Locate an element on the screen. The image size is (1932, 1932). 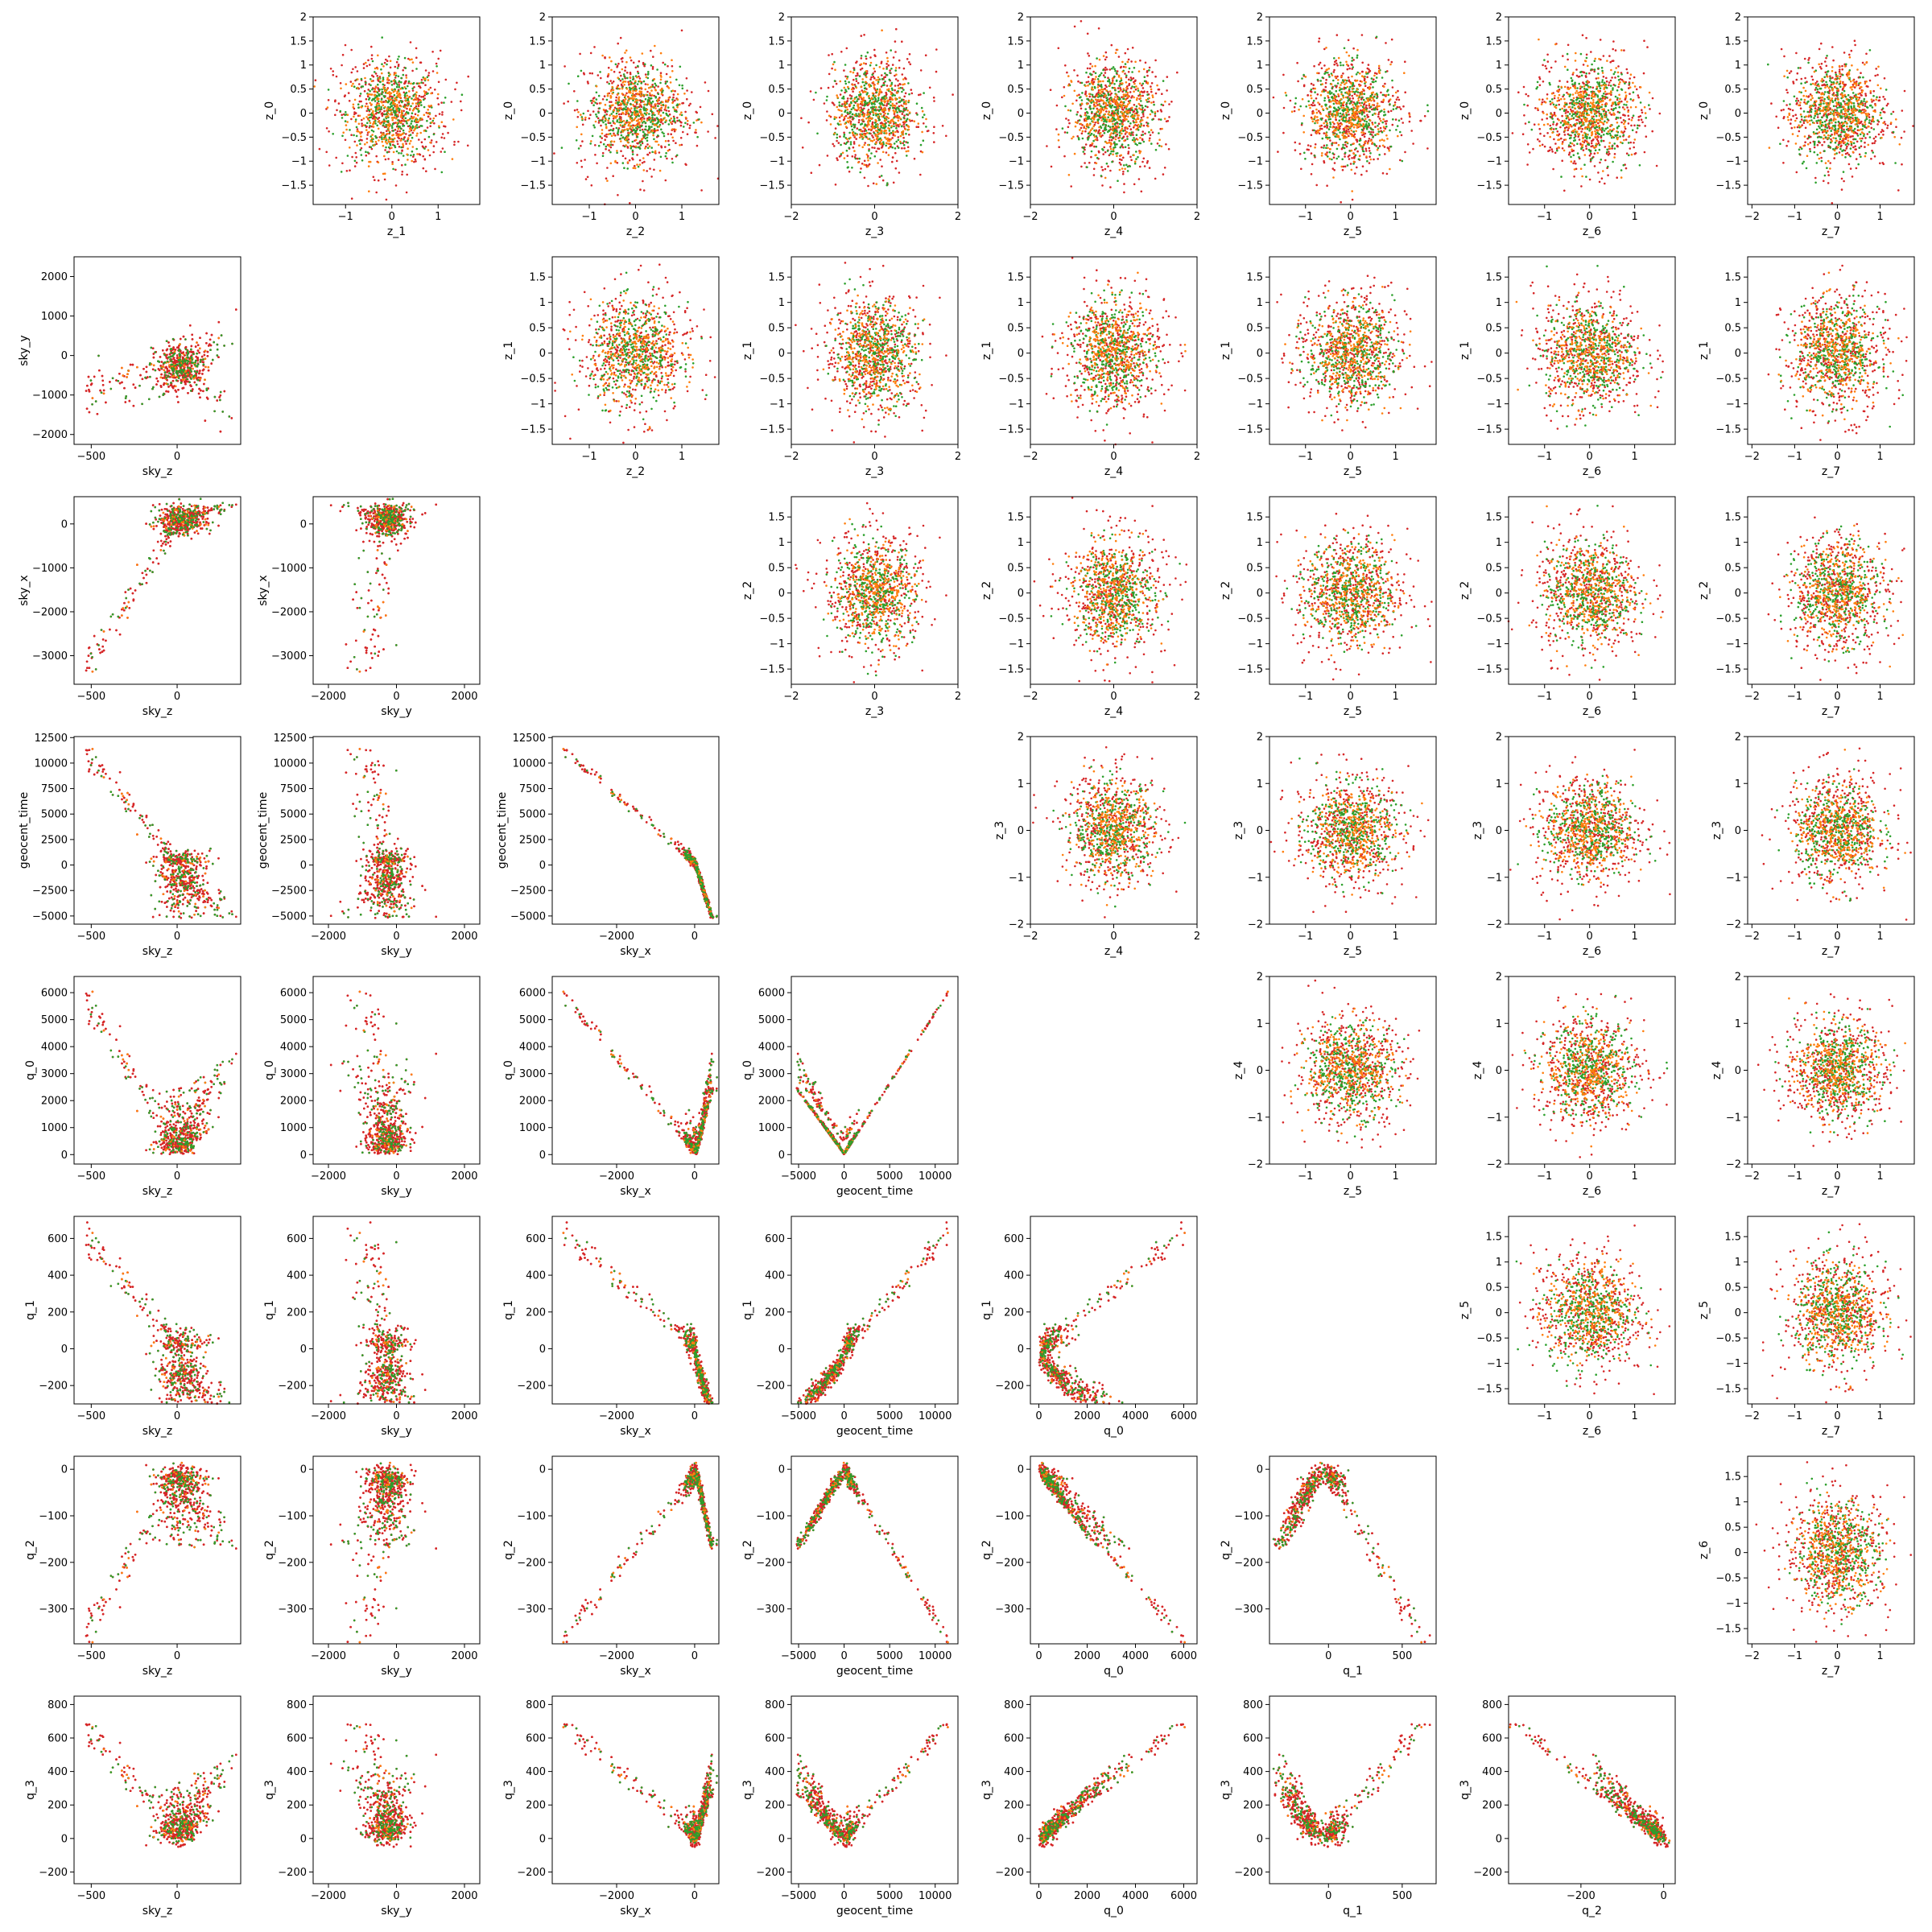
y-tick-label: 0.5 is located at coordinates (298, 90).